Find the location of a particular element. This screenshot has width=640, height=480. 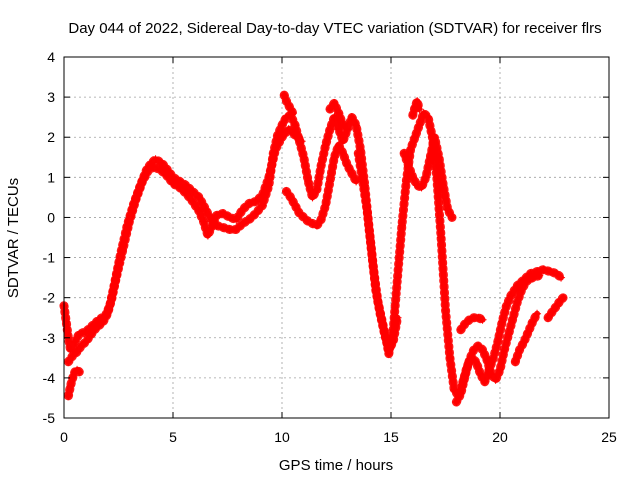

y-tick-label: -2 is located at coordinates (49, 298).